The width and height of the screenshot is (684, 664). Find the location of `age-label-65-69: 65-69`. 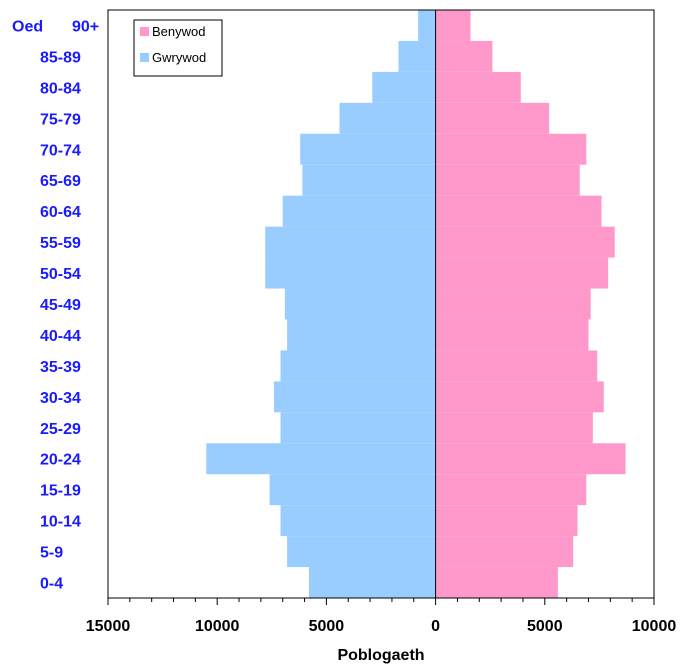

age-label-65-69: 65-69 is located at coordinates (60, 181).